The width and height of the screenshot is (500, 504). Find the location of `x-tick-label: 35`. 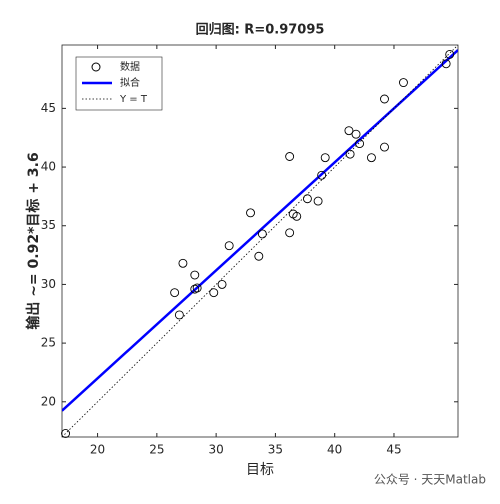

x-tick-label: 35 is located at coordinates (275, 450).